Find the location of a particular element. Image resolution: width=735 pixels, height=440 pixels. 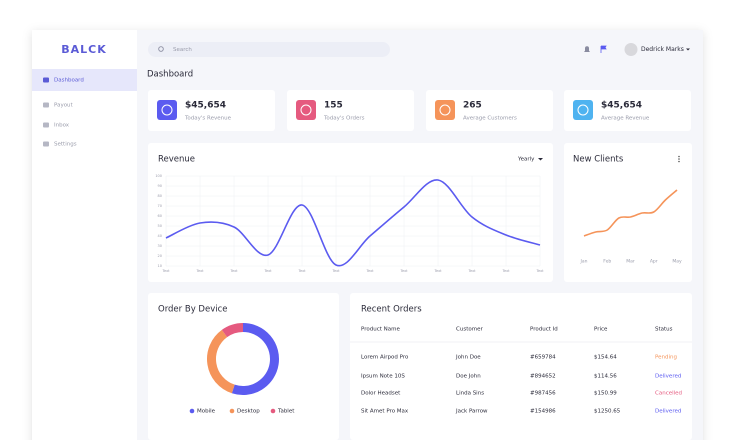

device-card is located at coordinates (243, 366).